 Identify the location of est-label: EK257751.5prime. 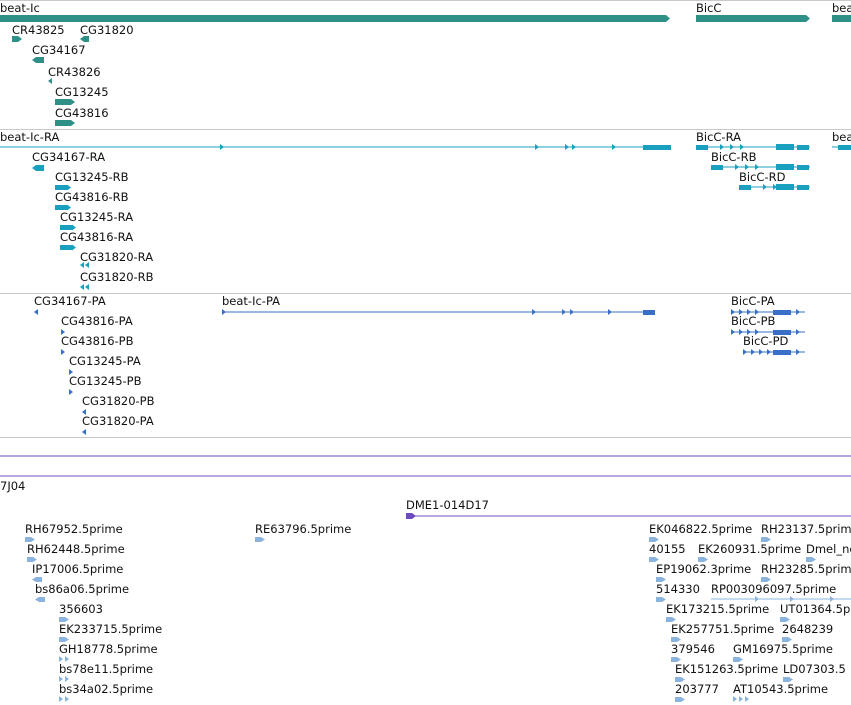
(723, 629).